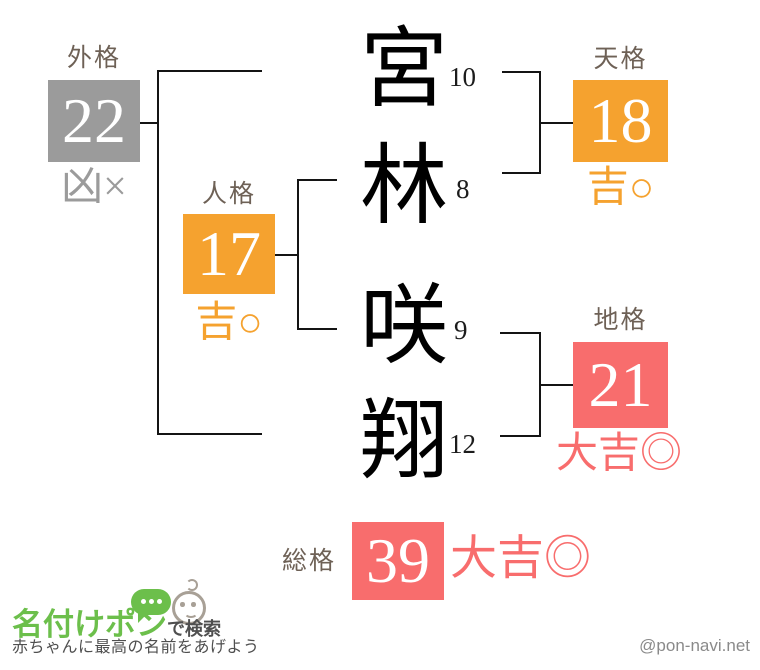  I want to click on name-char-2: 林, so click(404, 187).